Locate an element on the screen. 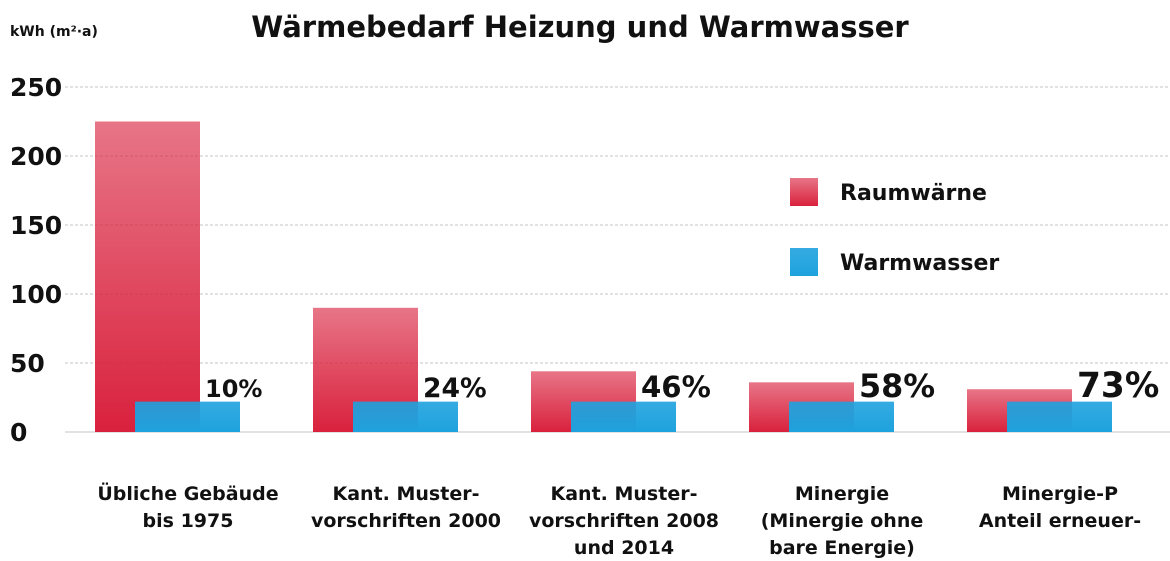 This screenshot has height=561, width=1170. x-tick-label: bis 1975 is located at coordinates (188, 521).